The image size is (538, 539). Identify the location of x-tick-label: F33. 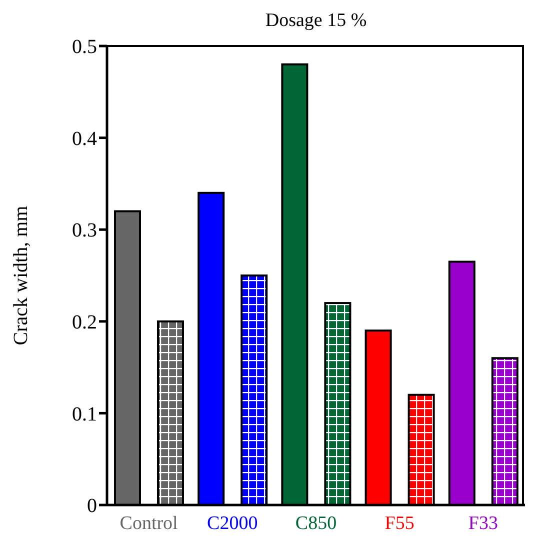
(483, 523).